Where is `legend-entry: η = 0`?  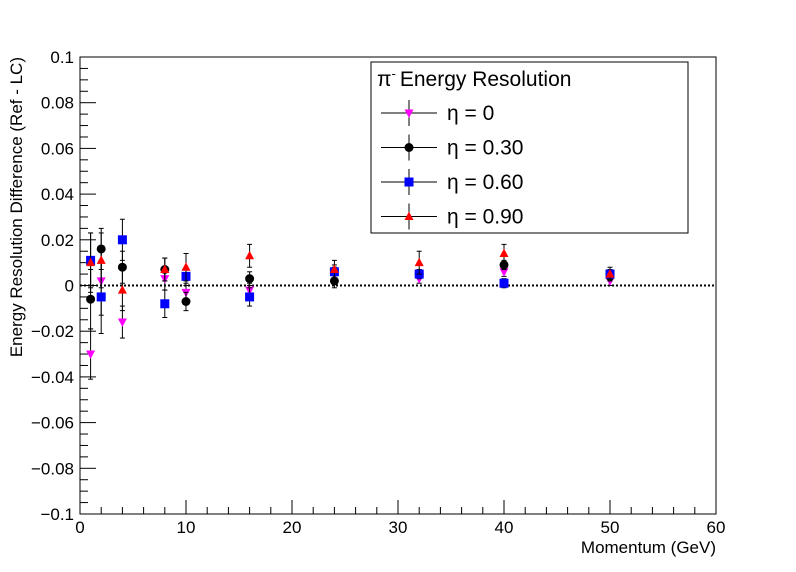
legend-entry: η = 0 is located at coordinates (437, 113).